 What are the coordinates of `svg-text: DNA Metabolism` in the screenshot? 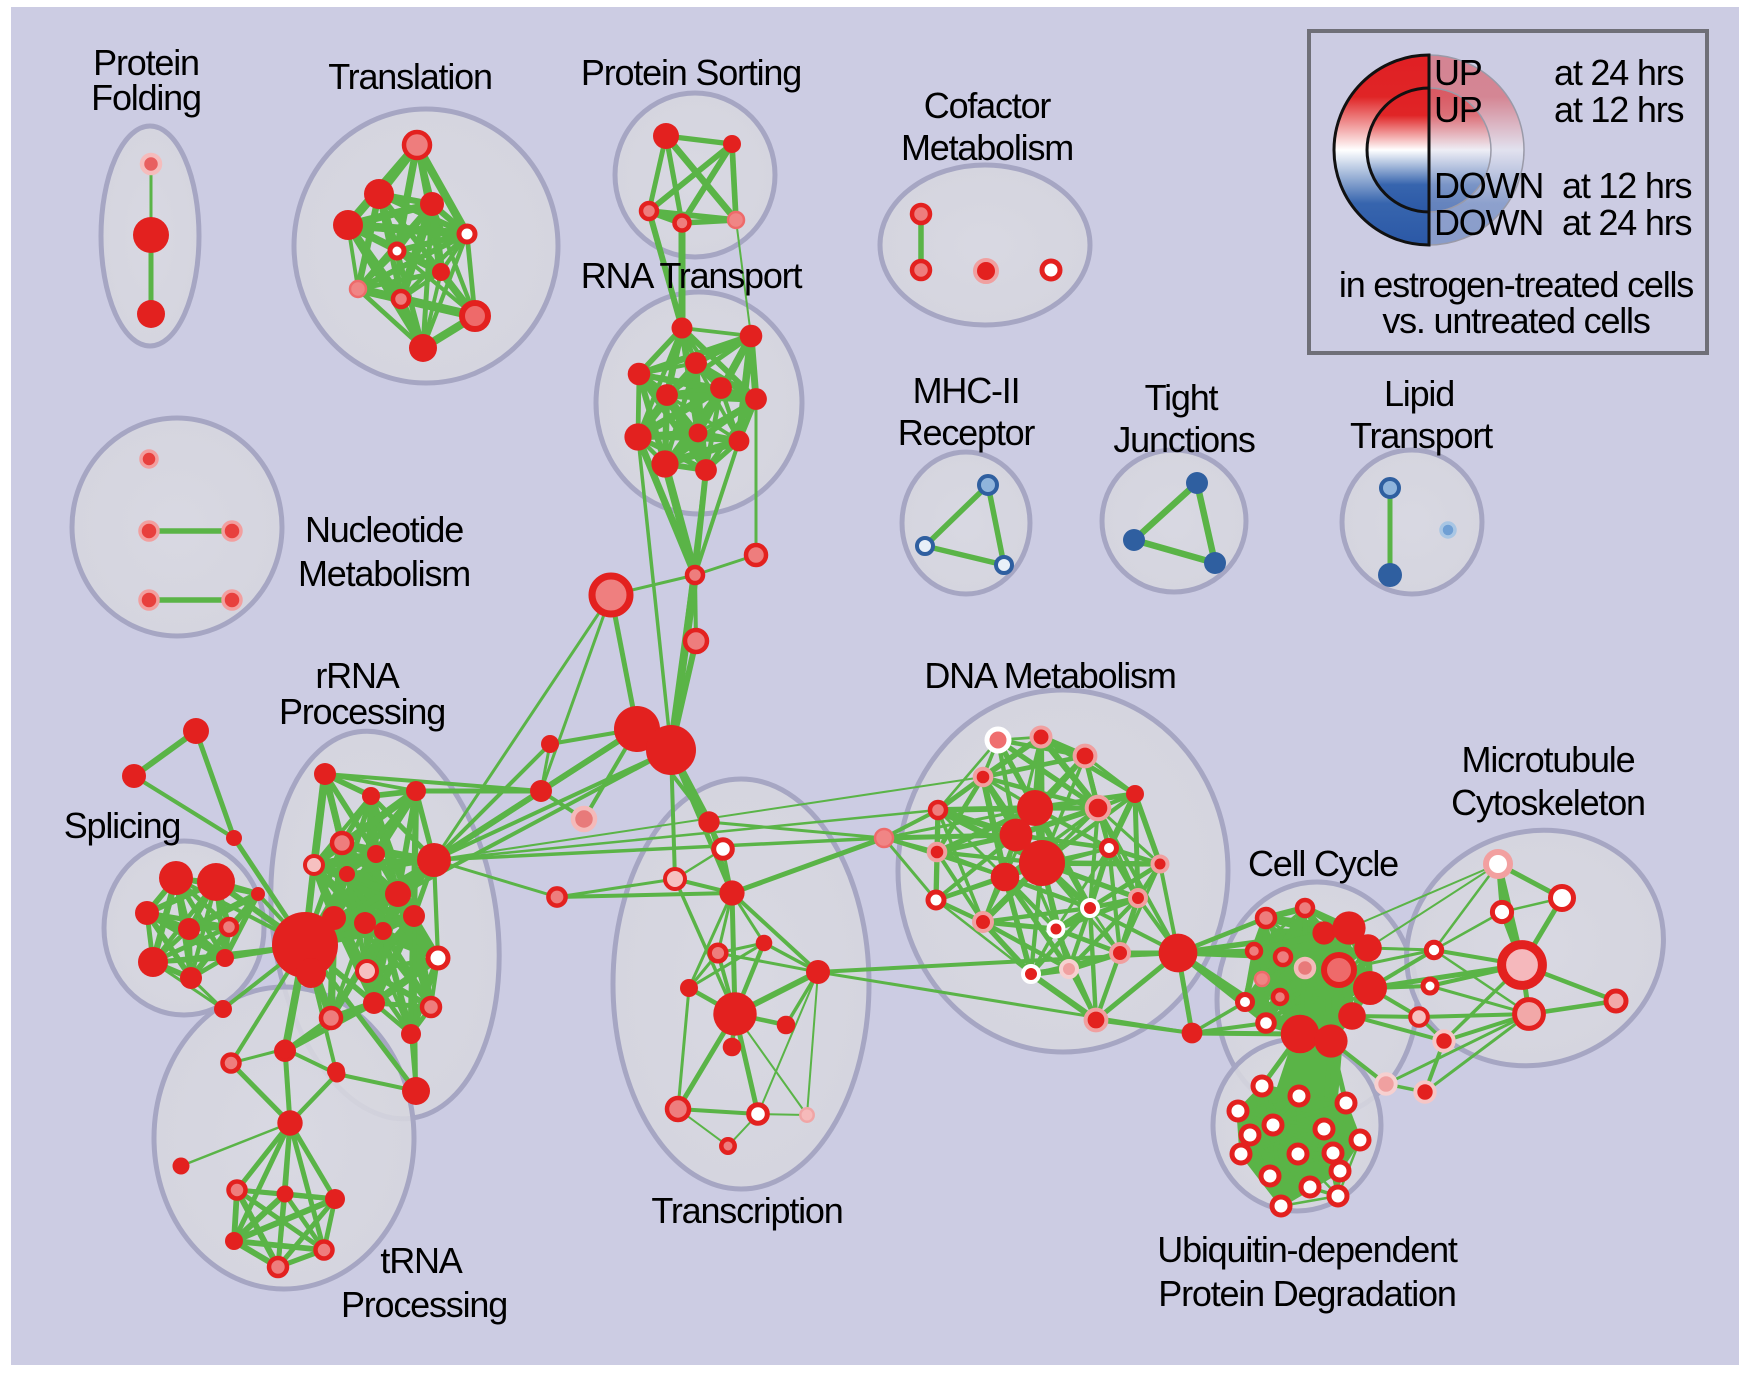 It's located at (1049, 675).